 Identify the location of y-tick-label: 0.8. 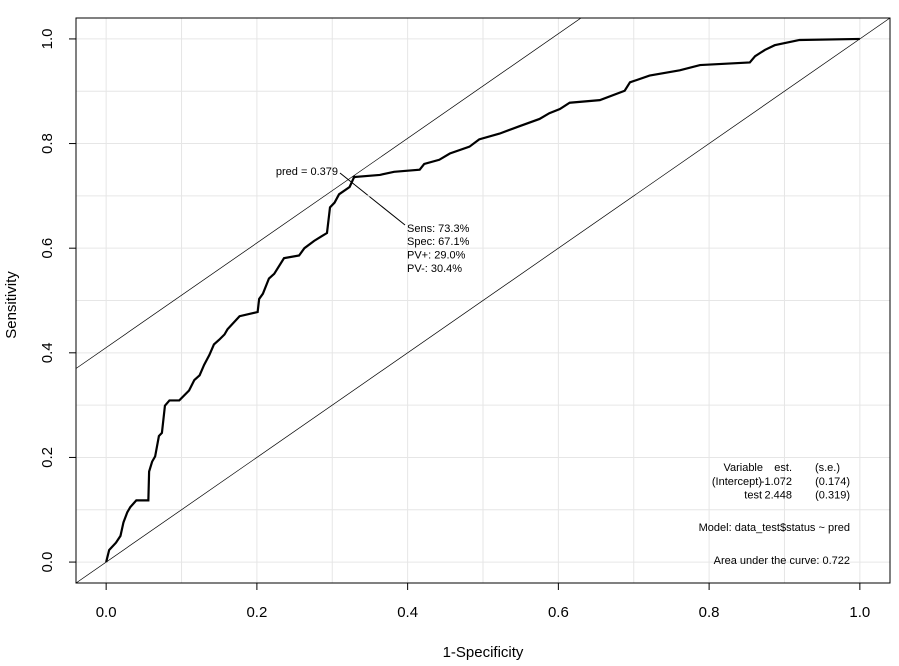
(47, 143).